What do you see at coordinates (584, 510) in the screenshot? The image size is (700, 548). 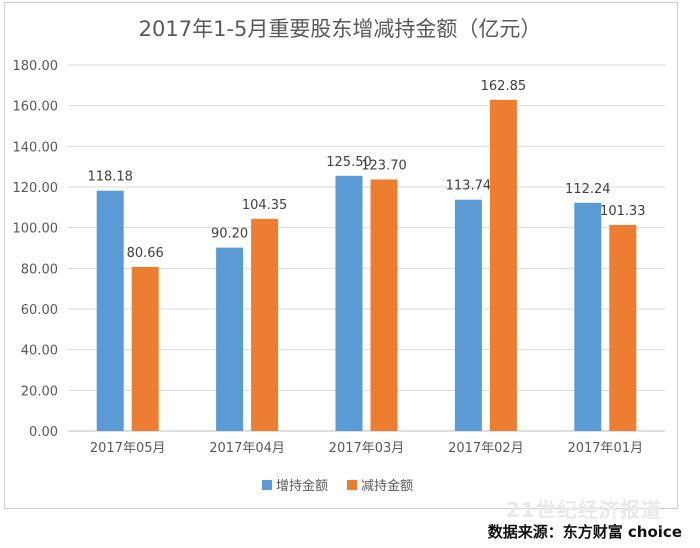 I see `watermark: 21世纪经济报道` at bounding box center [584, 510].